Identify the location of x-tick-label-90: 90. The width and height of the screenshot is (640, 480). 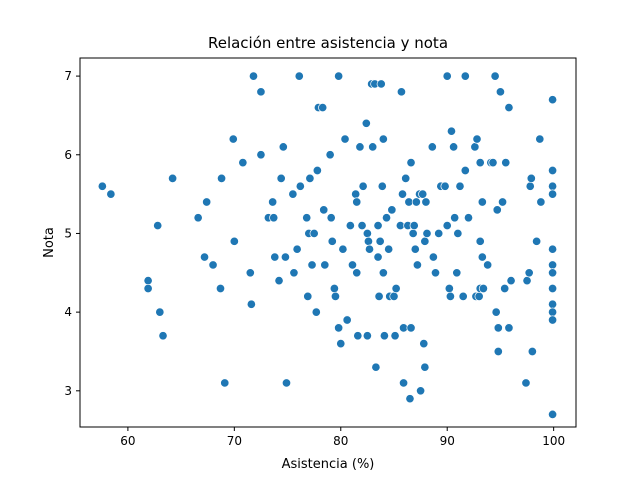
(447, 441).